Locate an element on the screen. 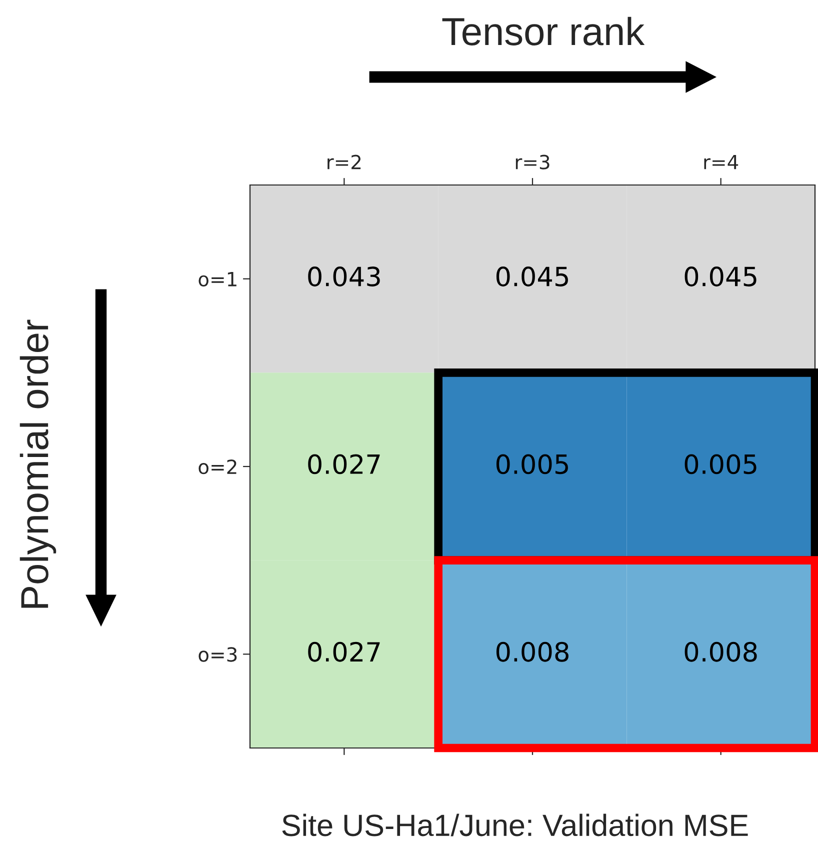 This screenshot has width=818, height=845. text: Site US-Ha1/June: Validation MSE is located at coordinates (515, 825).